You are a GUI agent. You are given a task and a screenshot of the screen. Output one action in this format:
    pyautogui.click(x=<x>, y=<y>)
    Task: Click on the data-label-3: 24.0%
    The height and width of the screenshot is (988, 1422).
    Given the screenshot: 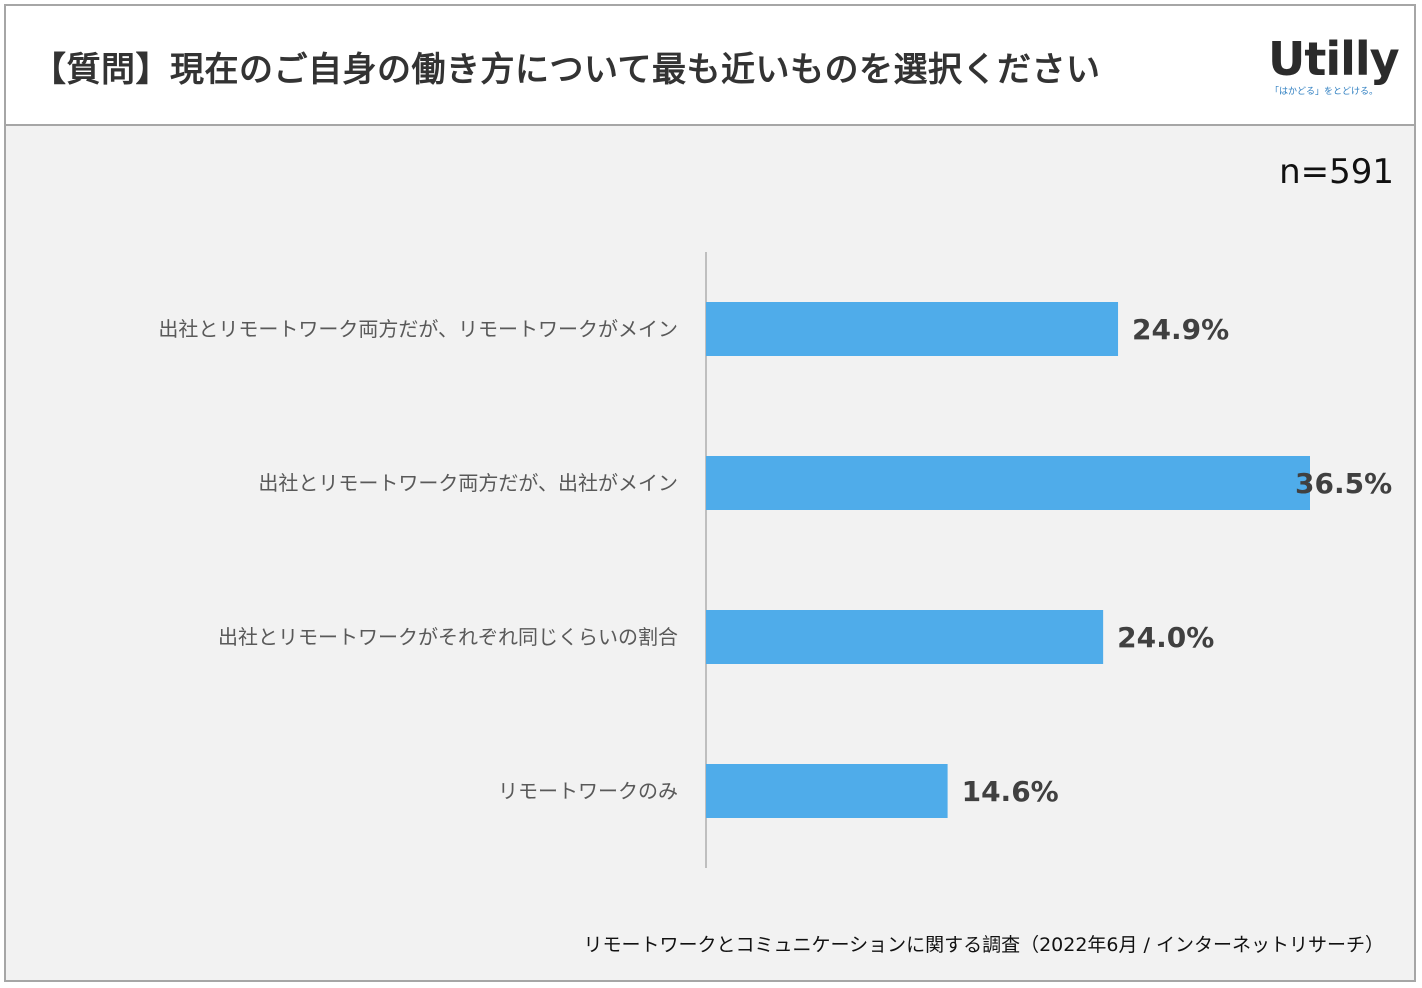 What is the action you would take?
    pyautogui.click(x=1165, y=637)
    